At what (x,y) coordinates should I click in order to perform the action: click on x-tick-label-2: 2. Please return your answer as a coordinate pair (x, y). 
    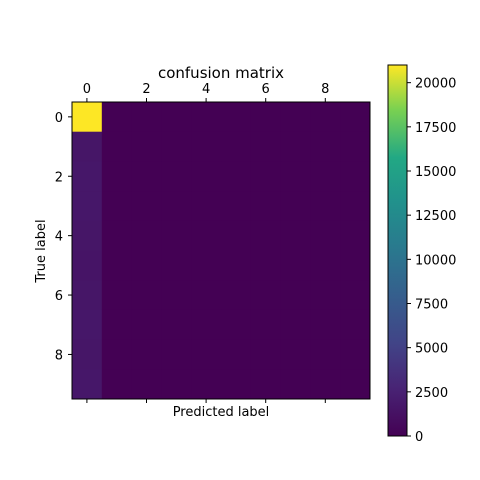
    Looking at the image, I should click on (146, 89).